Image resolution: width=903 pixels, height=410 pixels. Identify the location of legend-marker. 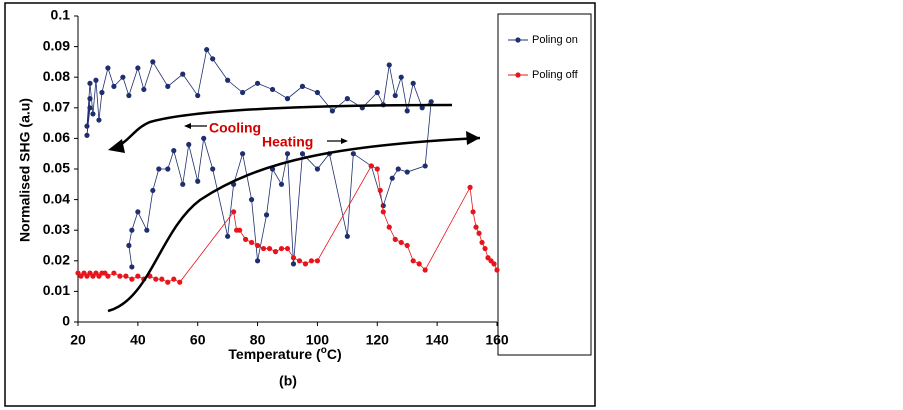
(518, 75).